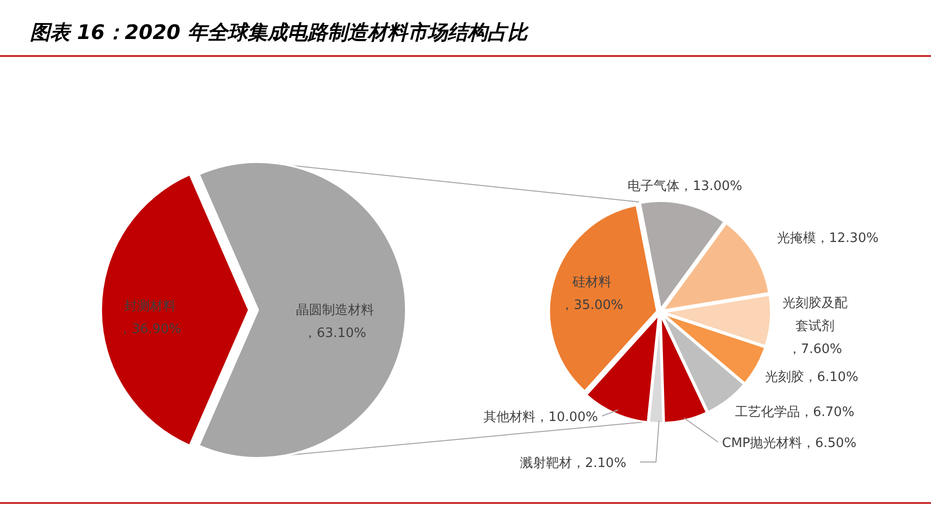 The height and width of the screenshot is (507, 931). I want to click on slice-label: 硅材料, so click(592, 282).